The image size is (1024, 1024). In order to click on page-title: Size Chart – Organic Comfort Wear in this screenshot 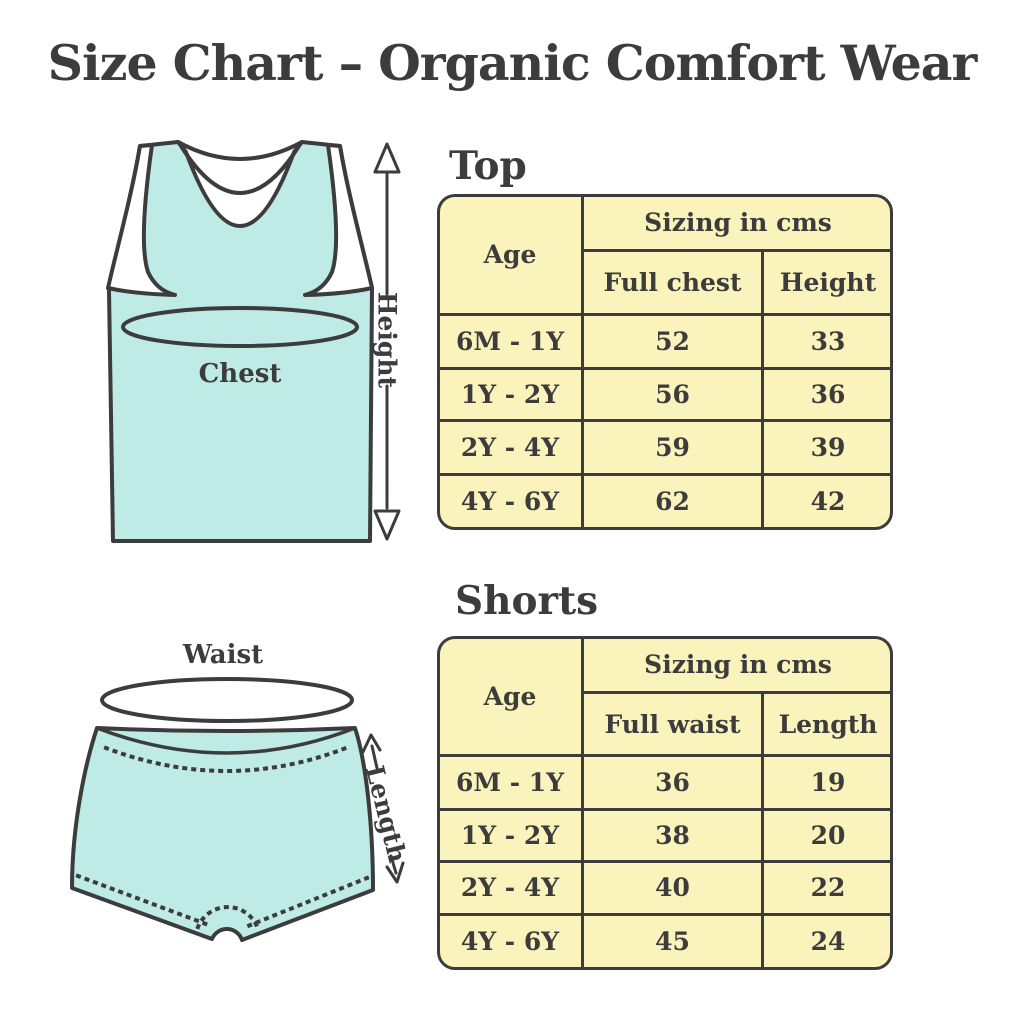, I will do `click(512, 63)`.